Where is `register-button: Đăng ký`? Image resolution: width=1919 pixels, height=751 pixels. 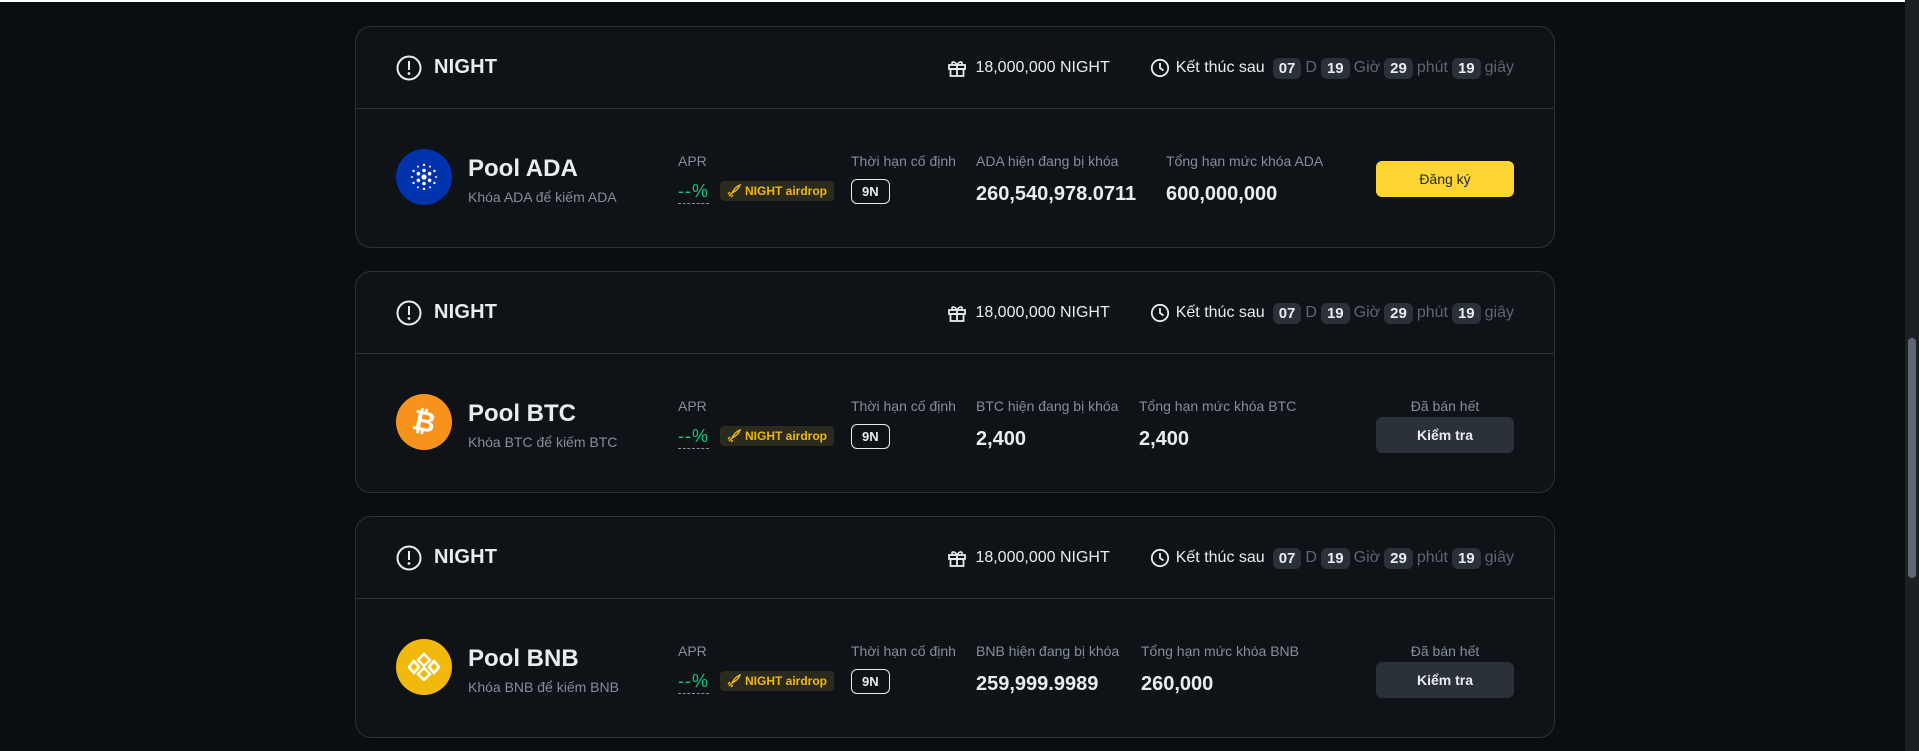
register-button: Đăng ký is located at coordinates (1445, 179).